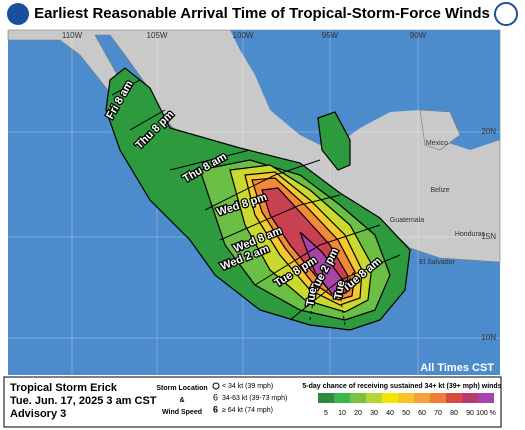 This screenshot has width=525, height=430. Describe the element at coordinates (506, 14) in the screenshot. I see `nws-logo` at that location.